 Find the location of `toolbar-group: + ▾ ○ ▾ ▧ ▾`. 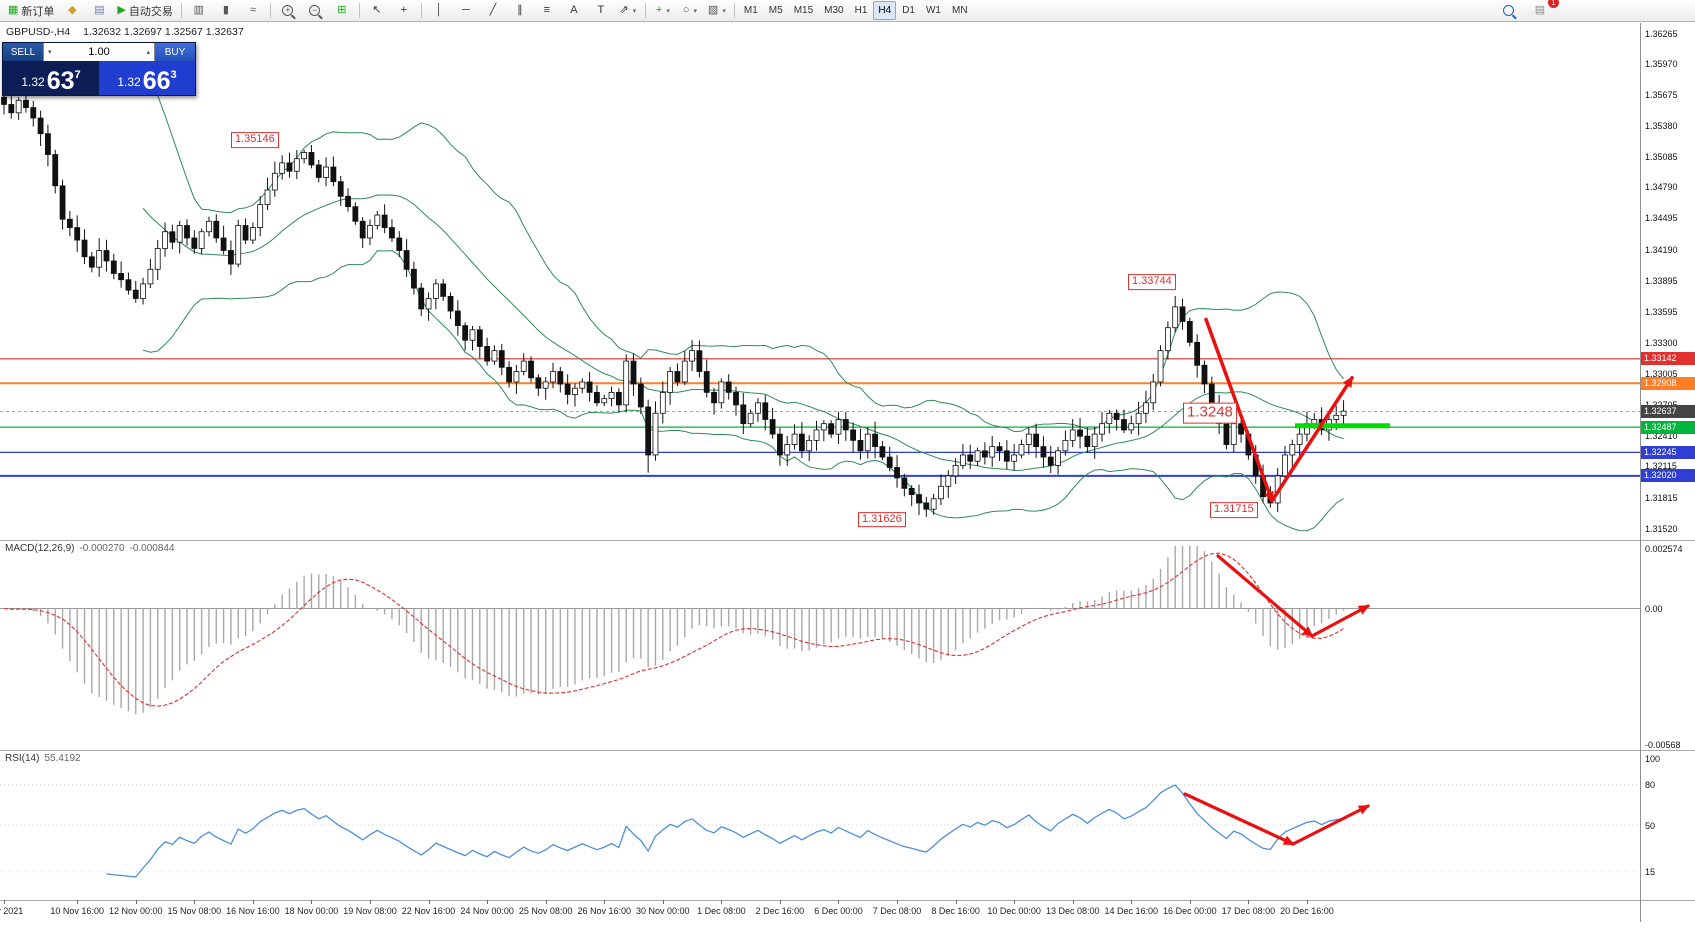

toolbar-group: + ▾ ○ ▾ ▧ ▾ is located at coordinates (690, 11).